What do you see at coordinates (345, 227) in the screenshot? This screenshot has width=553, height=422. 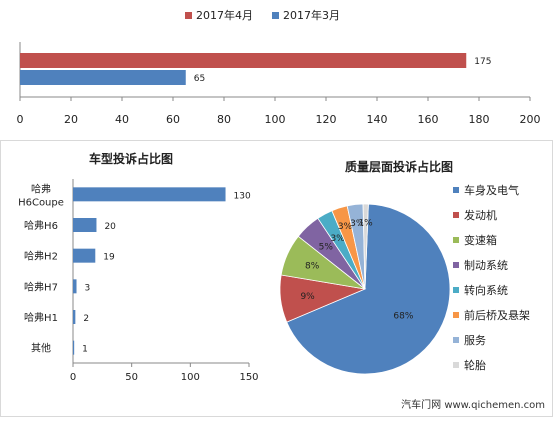 I see `pie-data-label-5: 3%` at bounding box center [345, 227].